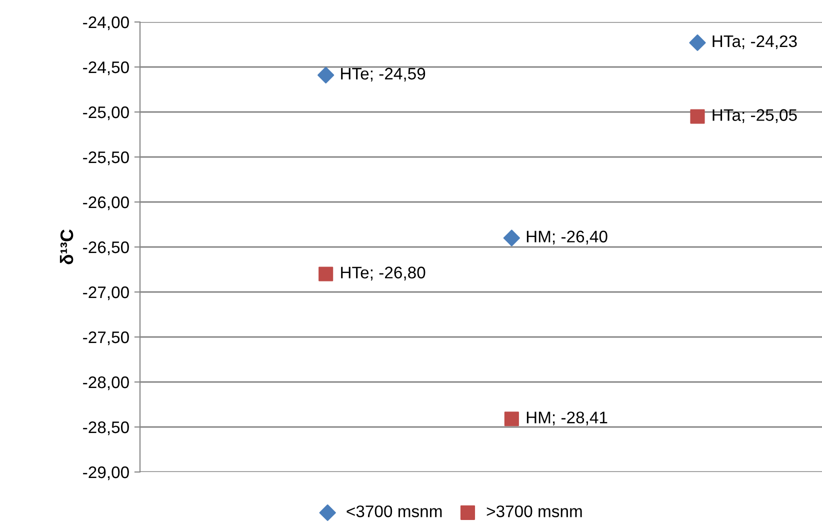  I want to click on y-tick-label: -26,00, so click(106, 203).